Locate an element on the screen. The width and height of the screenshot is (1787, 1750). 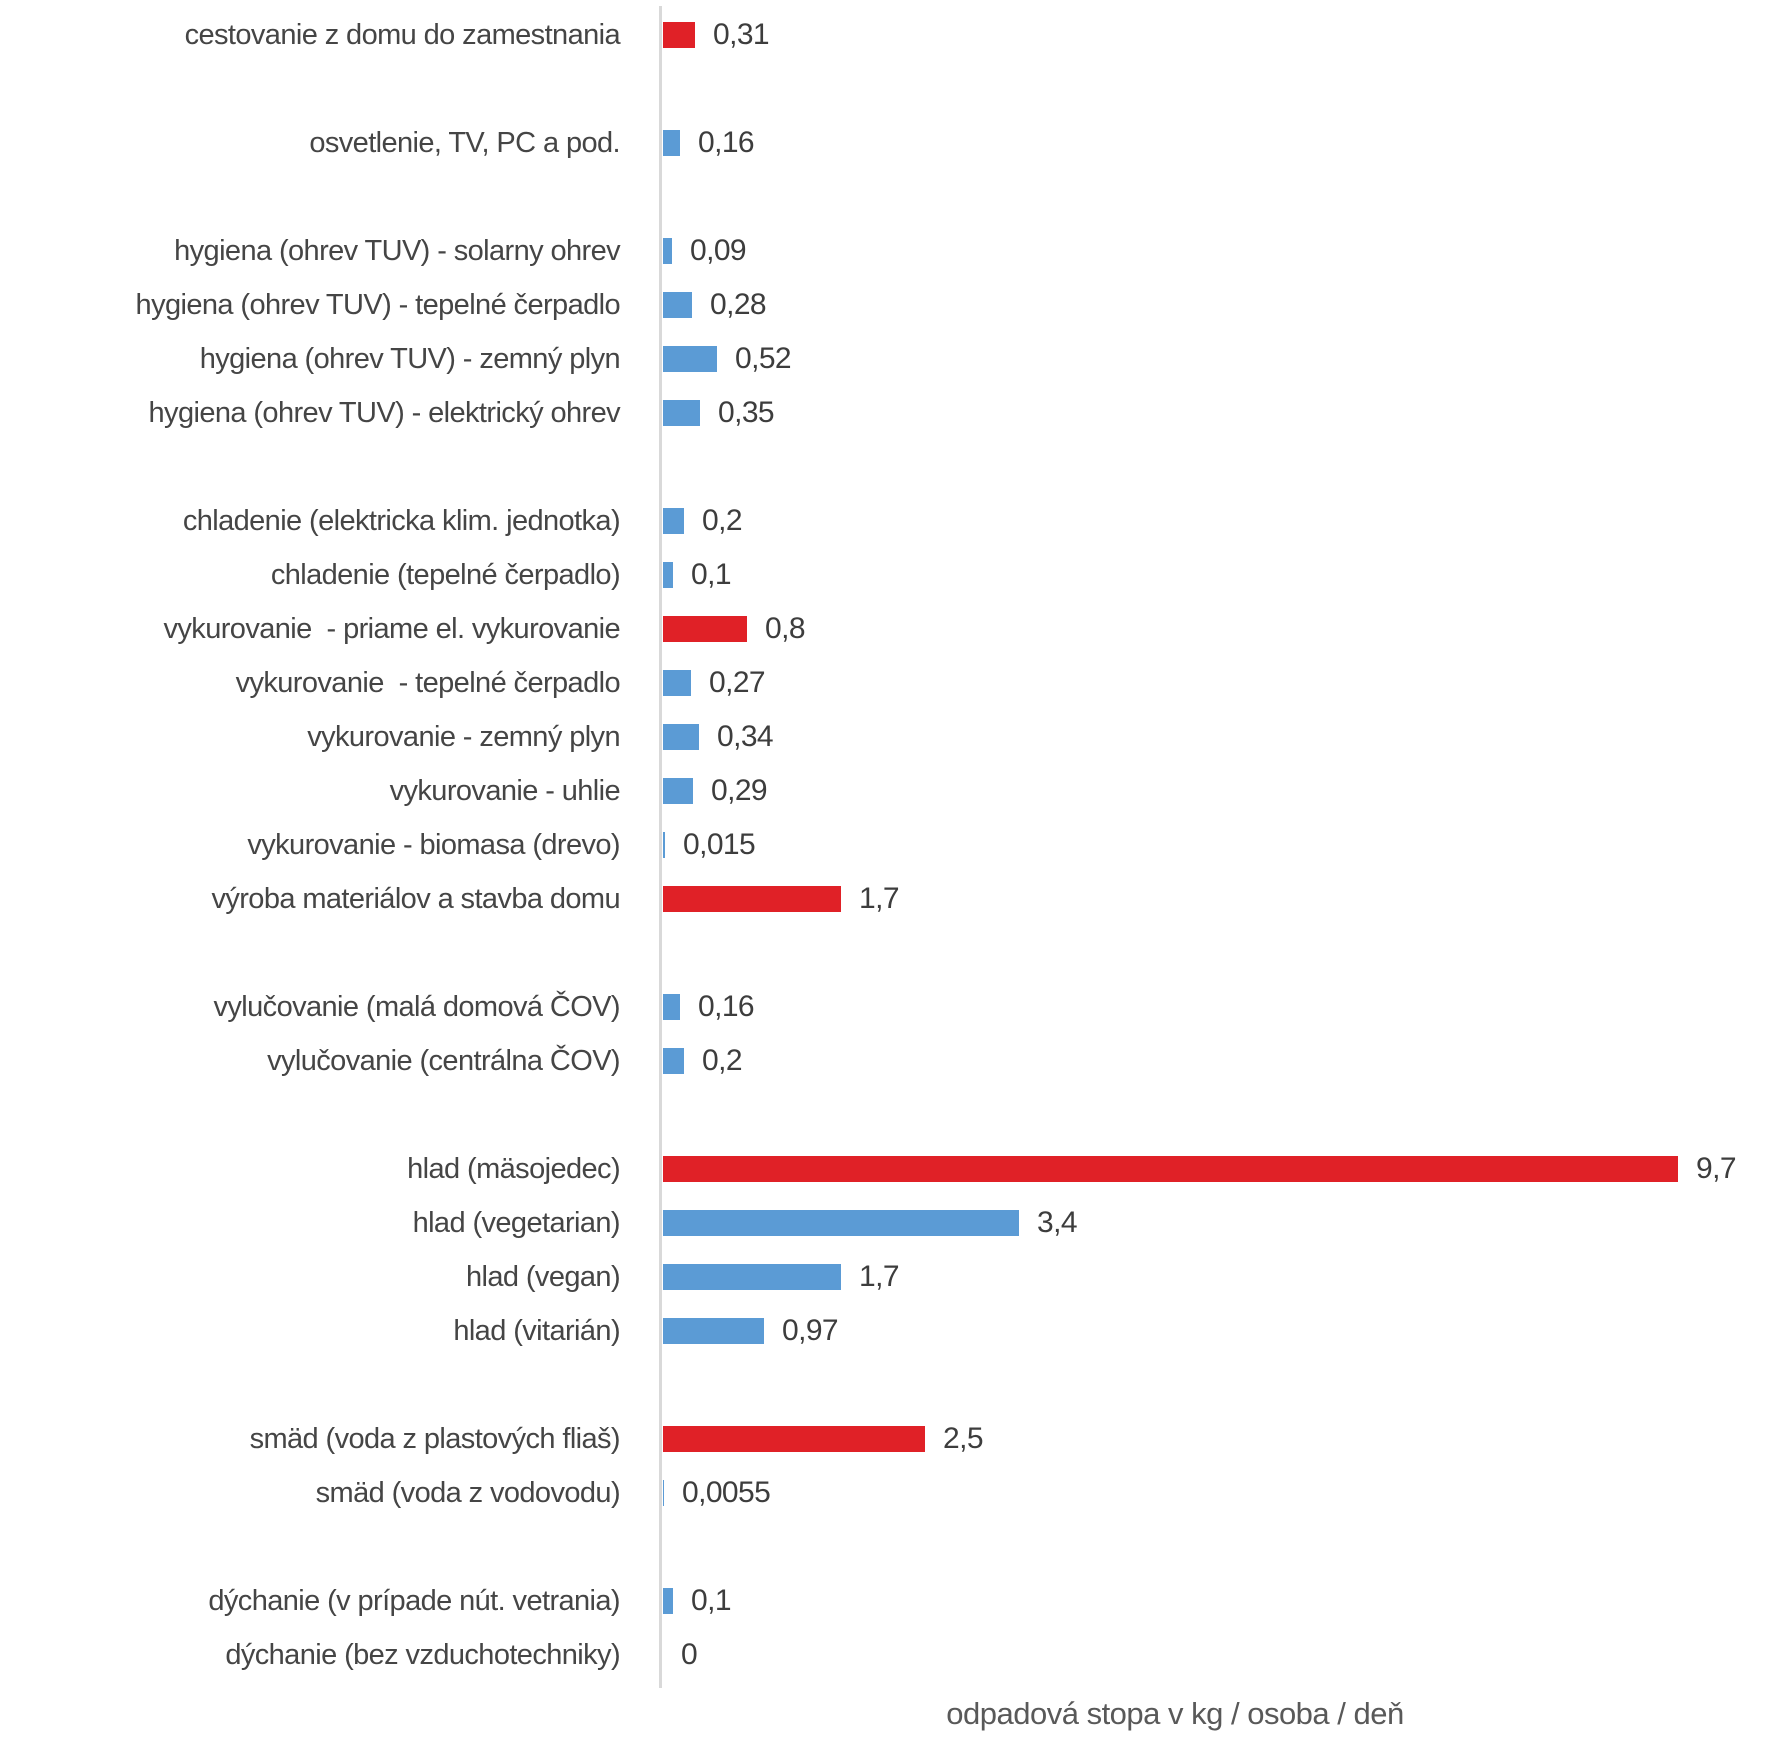
bar-zone: 9,7 is located at coordinates (1200, 1169).